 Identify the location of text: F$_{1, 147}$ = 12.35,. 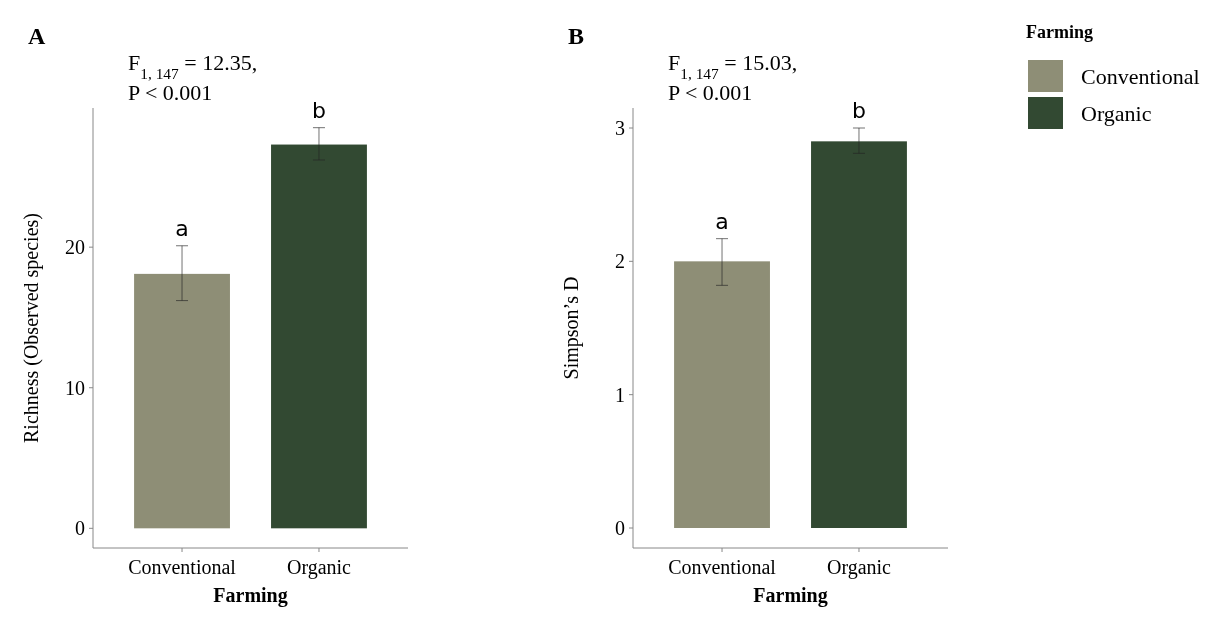
(193, 66).